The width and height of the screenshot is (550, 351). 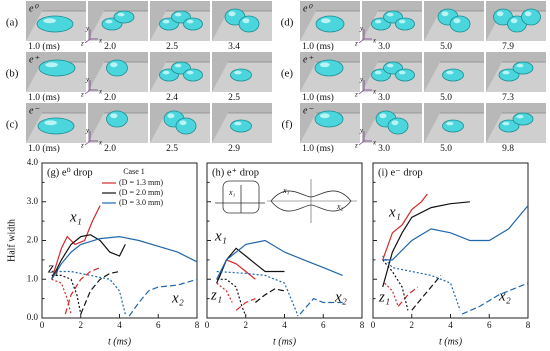 I want to click on time-label: 1.0 (ms), so click(x=318, y=46).